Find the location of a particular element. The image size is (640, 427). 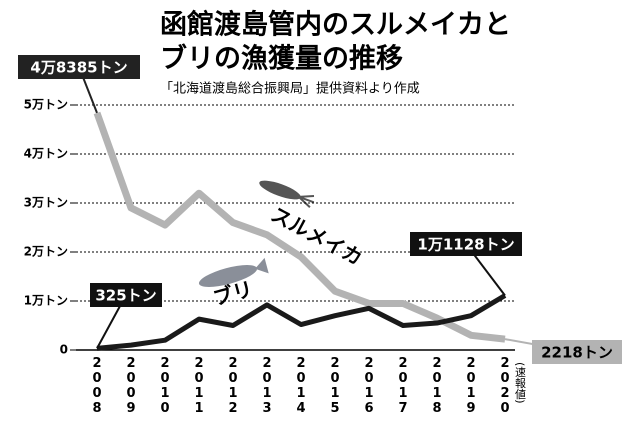

x-tick-label: 2019 is located at coordinates (471, 386).